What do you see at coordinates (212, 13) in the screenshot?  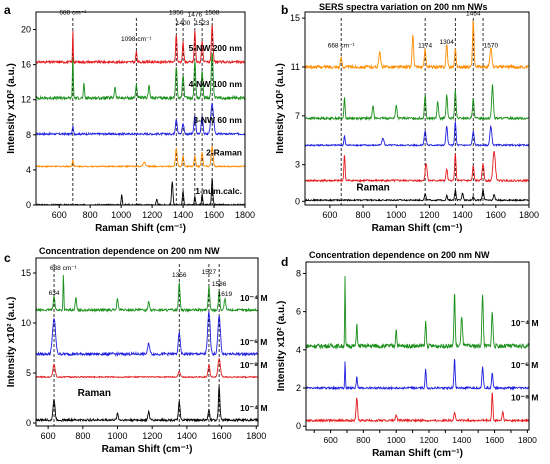 I see `peak-annotation: 1588` at bounding box center [212, 13].